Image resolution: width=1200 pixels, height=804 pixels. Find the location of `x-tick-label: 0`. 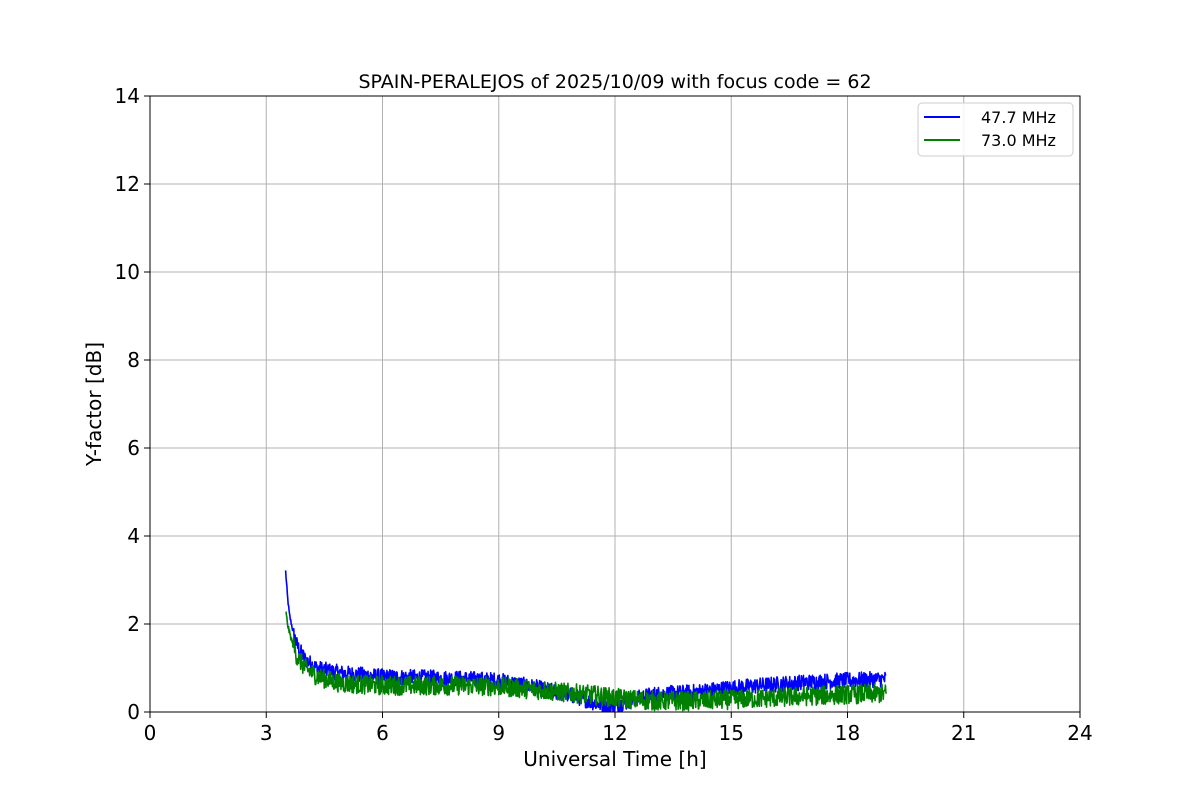

x-tick-label: 0 is located at coordinates (150, 733).